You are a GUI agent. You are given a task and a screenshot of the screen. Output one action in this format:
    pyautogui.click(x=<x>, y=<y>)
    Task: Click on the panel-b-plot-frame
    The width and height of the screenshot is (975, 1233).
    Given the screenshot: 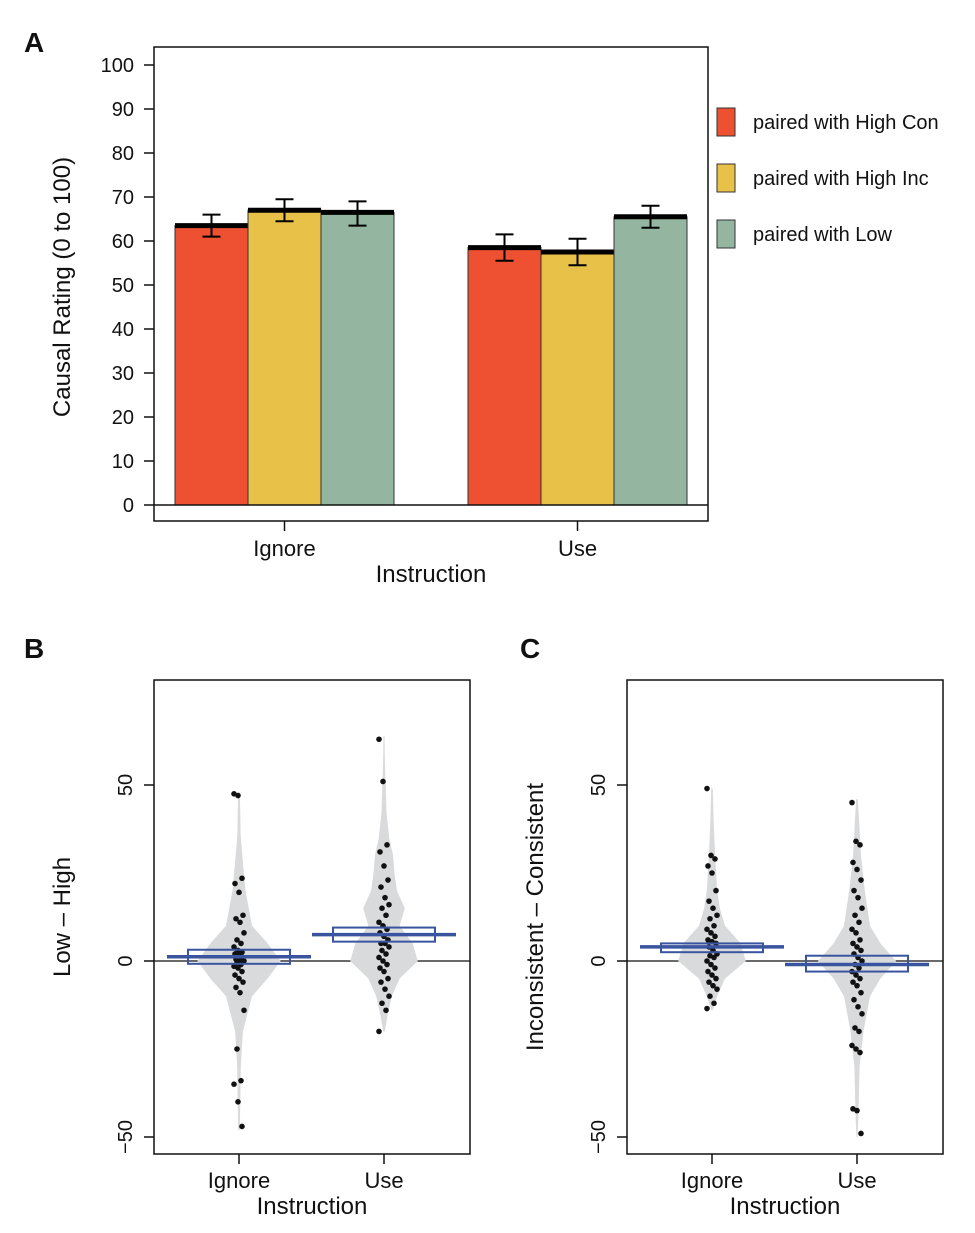 What is the action you would take?
    pyautogui.click(x=312, y=917)
    